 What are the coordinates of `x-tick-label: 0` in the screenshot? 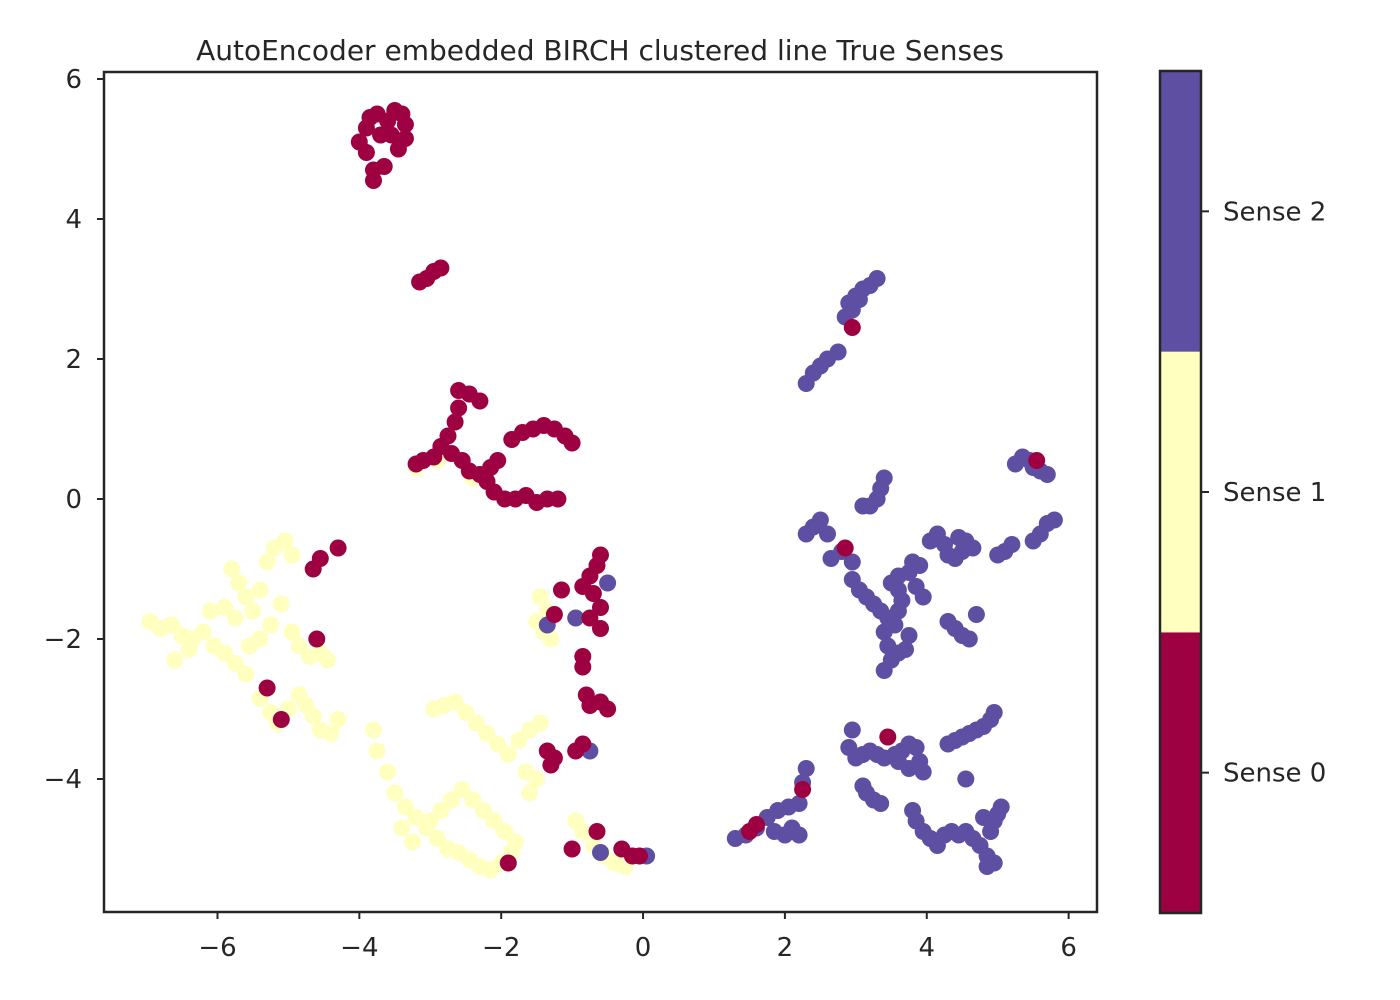 It's located at (643, 948).